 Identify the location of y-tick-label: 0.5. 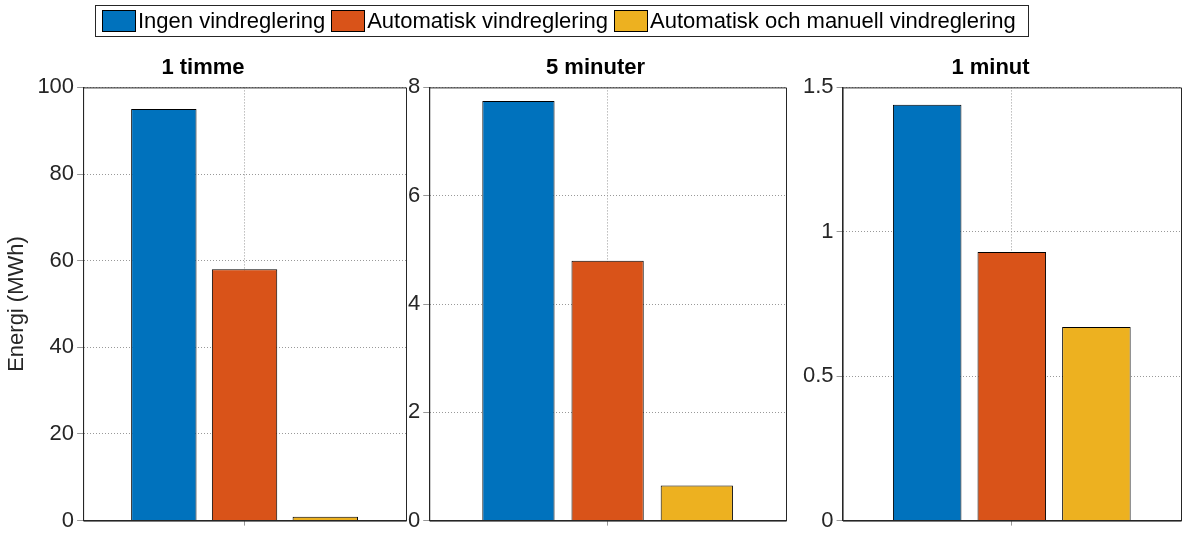
(818, 375).